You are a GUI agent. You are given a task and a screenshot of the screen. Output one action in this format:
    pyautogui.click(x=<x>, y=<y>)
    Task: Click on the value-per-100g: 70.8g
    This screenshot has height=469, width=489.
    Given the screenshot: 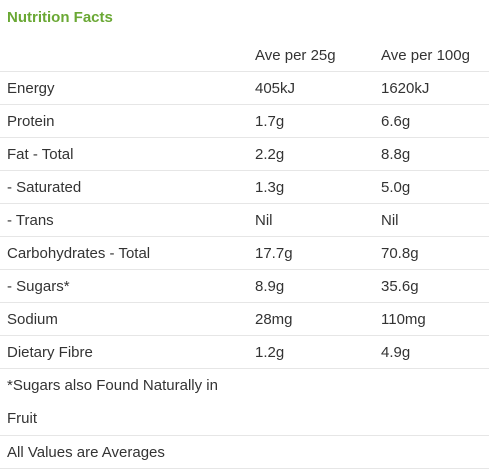 What is the action you would take?
    pyautogui.click(x=431, y=253)
    